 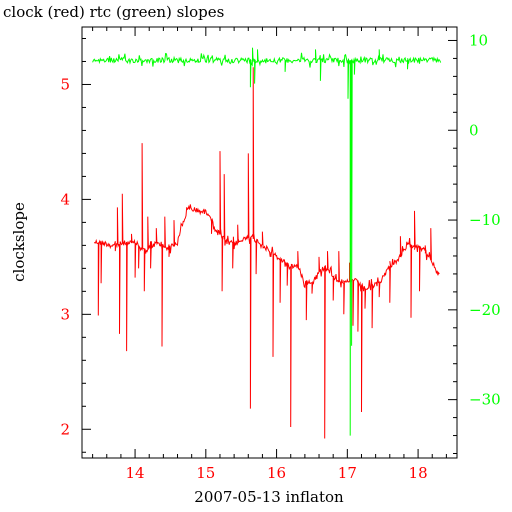 I want to click on y-left-tick-label: 5, so click(x=65, y=84).